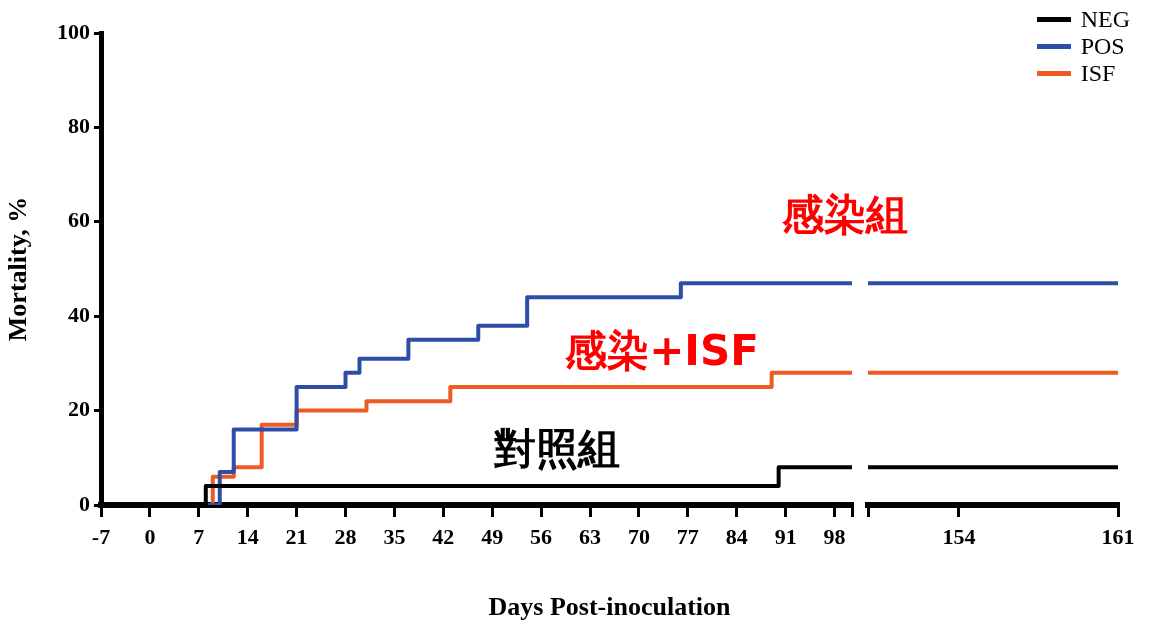 Image resolution: width=1153 pixels, height=631 pixels. What do you see at coordinates (687, 536) in the screenshot?
I see `x-tick-label: 77` at bounding box center [687, 536].